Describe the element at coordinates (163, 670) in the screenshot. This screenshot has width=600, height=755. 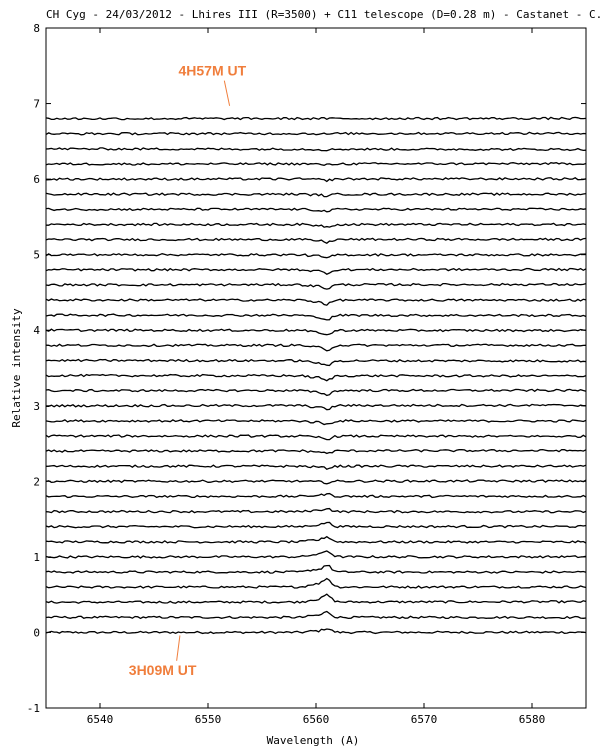
I see `time-annotation-label: 3H09M UT` at that location.